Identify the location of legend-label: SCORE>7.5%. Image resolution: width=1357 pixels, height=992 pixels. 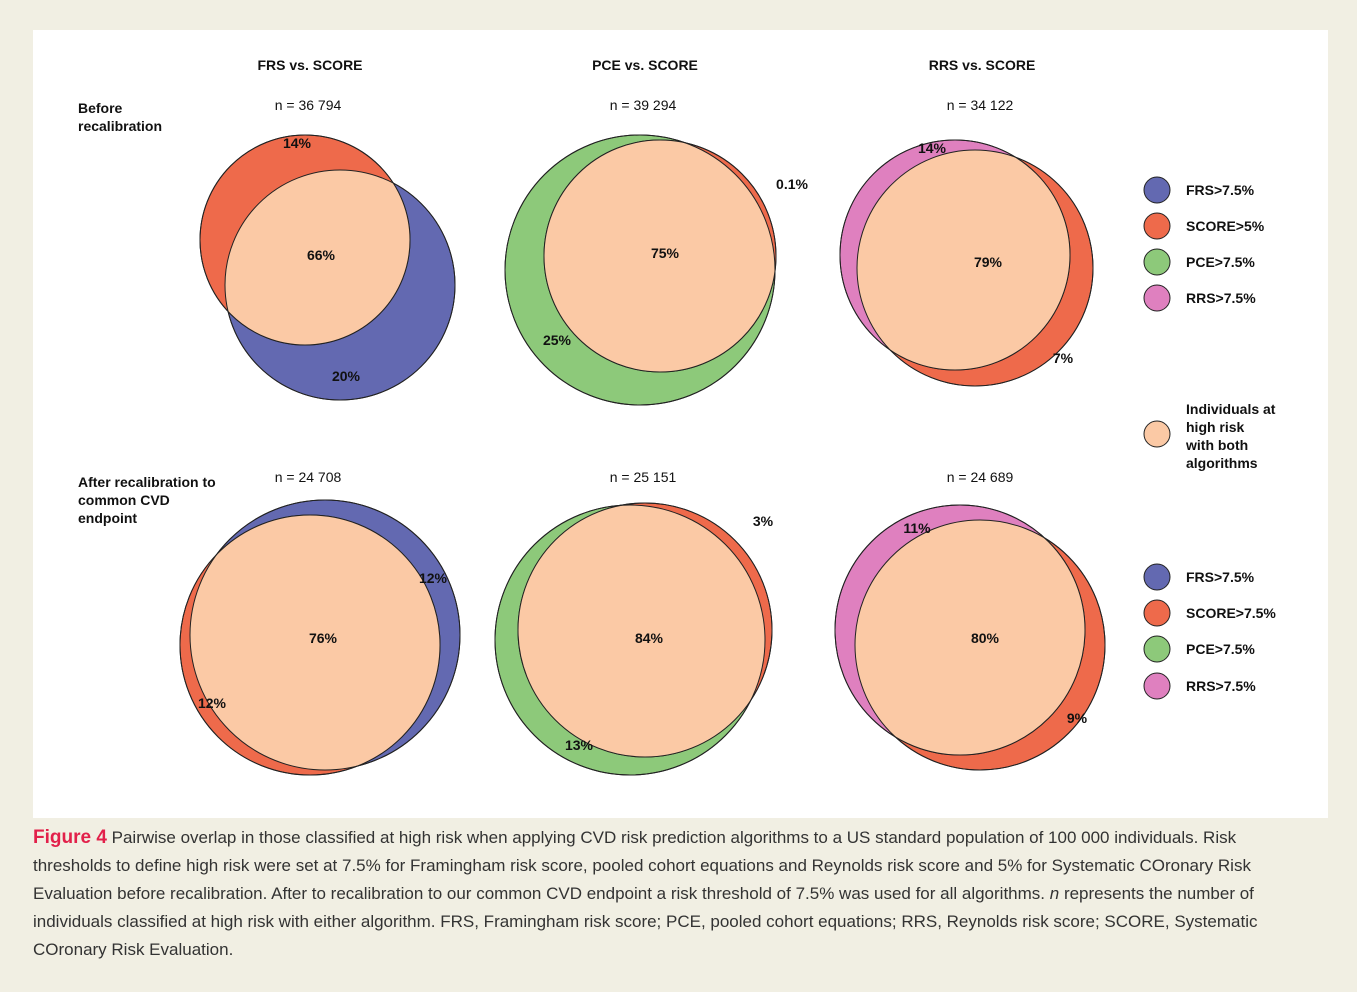
(1231, 613).